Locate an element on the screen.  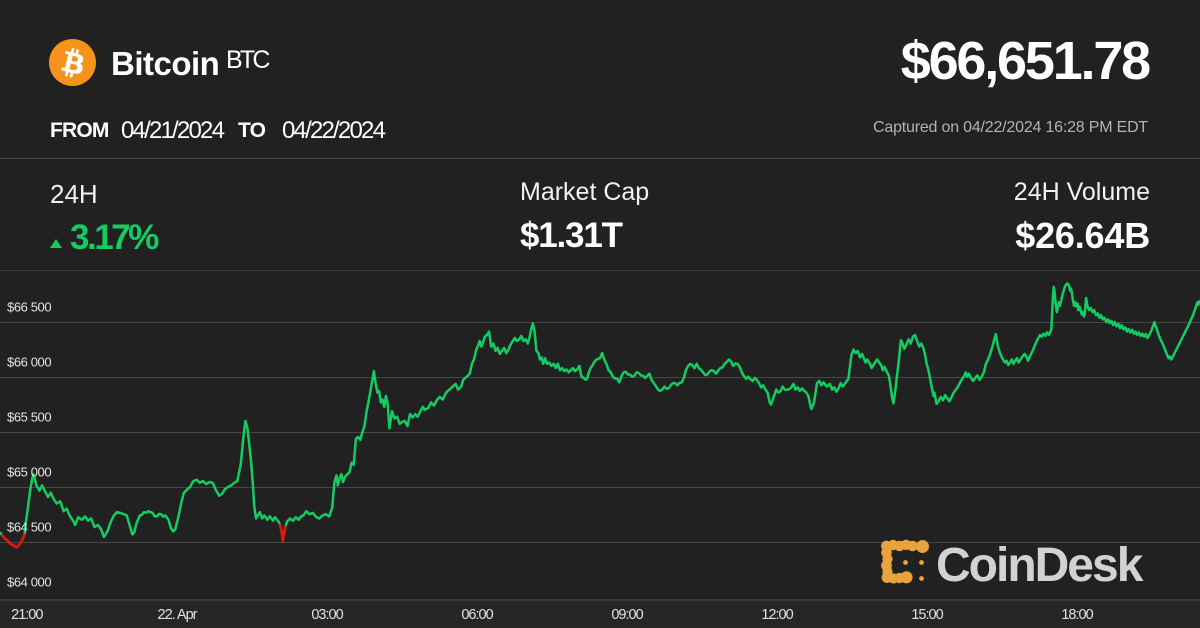
svg-text: 18:00 is located at coordinates (1077, 615).